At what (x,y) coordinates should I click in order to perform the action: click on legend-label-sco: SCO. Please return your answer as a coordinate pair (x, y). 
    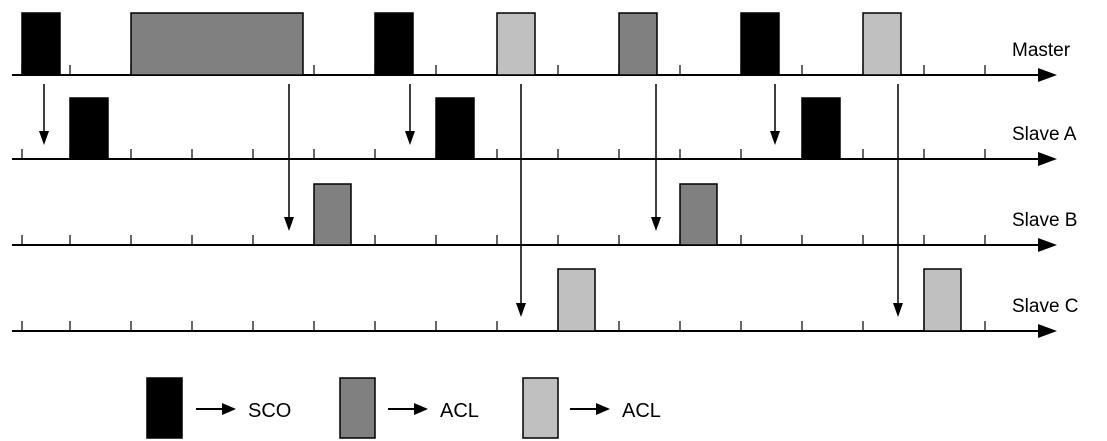
    Looking at the image, I should click on (269, 411).